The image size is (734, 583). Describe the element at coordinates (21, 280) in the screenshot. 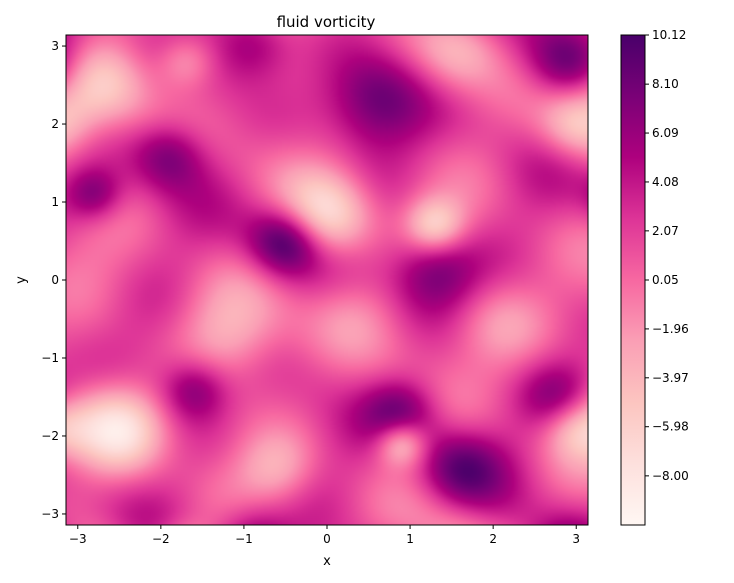

I see `y-axis-label: y` at that location.